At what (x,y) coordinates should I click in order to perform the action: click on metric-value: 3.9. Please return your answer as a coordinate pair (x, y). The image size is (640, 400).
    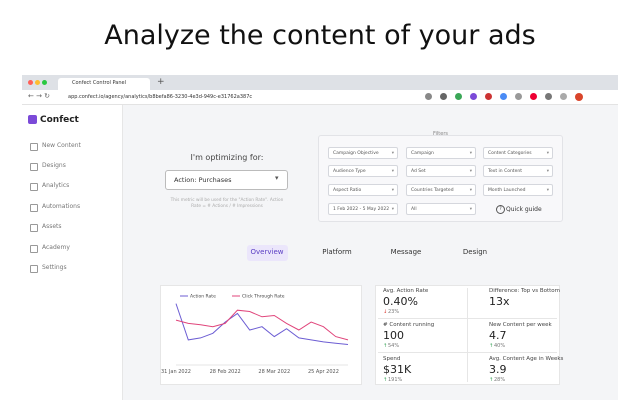
    Looking at the image, I should click on (498, 369).